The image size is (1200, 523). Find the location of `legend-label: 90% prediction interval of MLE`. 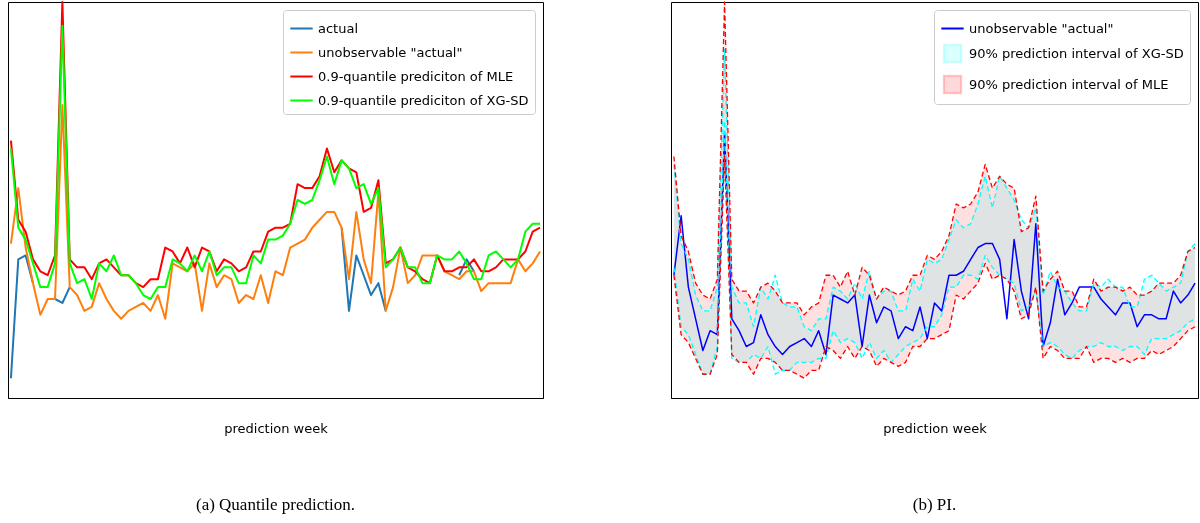

legend-label: 90% prediction interval of MLE is located at coordinates (1069, 84).